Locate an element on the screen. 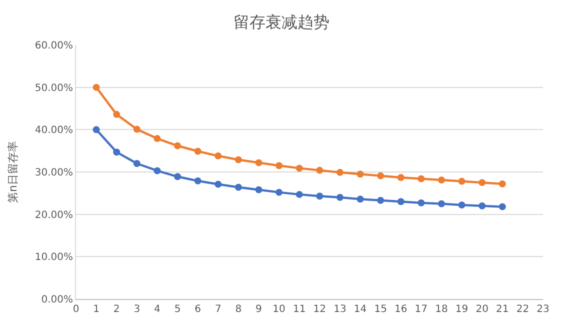 Image resolution: width=563 pixels, height=327 pixels. x-tick-label: 18 is located at coordinates (441, 309).